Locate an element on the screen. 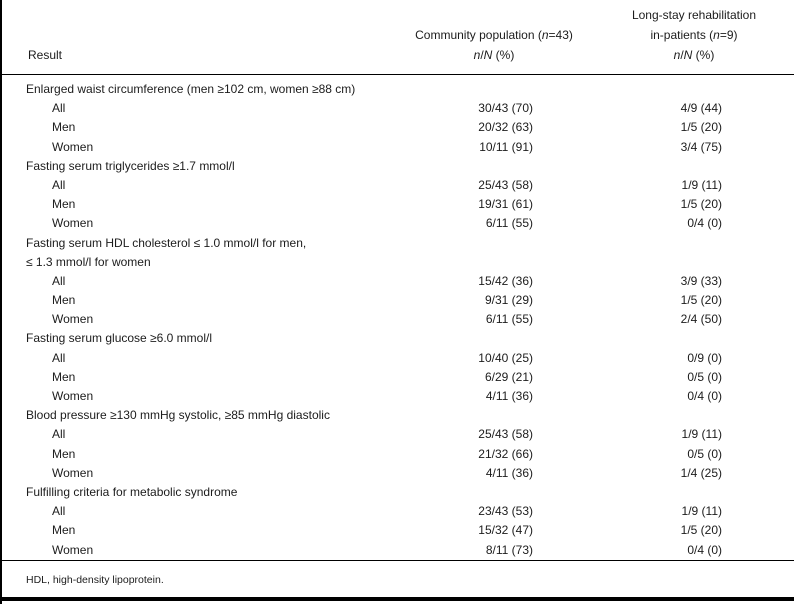 The image size is (794, 604). value-community: 10/11 (91) is located at coordinates (506, 146).